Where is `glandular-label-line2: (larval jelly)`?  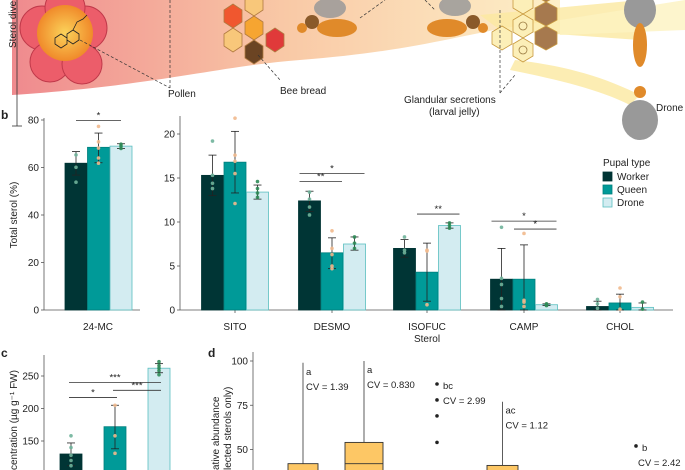 glandular-label-line2: (larval jelly) is located at coordinates (454, 112).